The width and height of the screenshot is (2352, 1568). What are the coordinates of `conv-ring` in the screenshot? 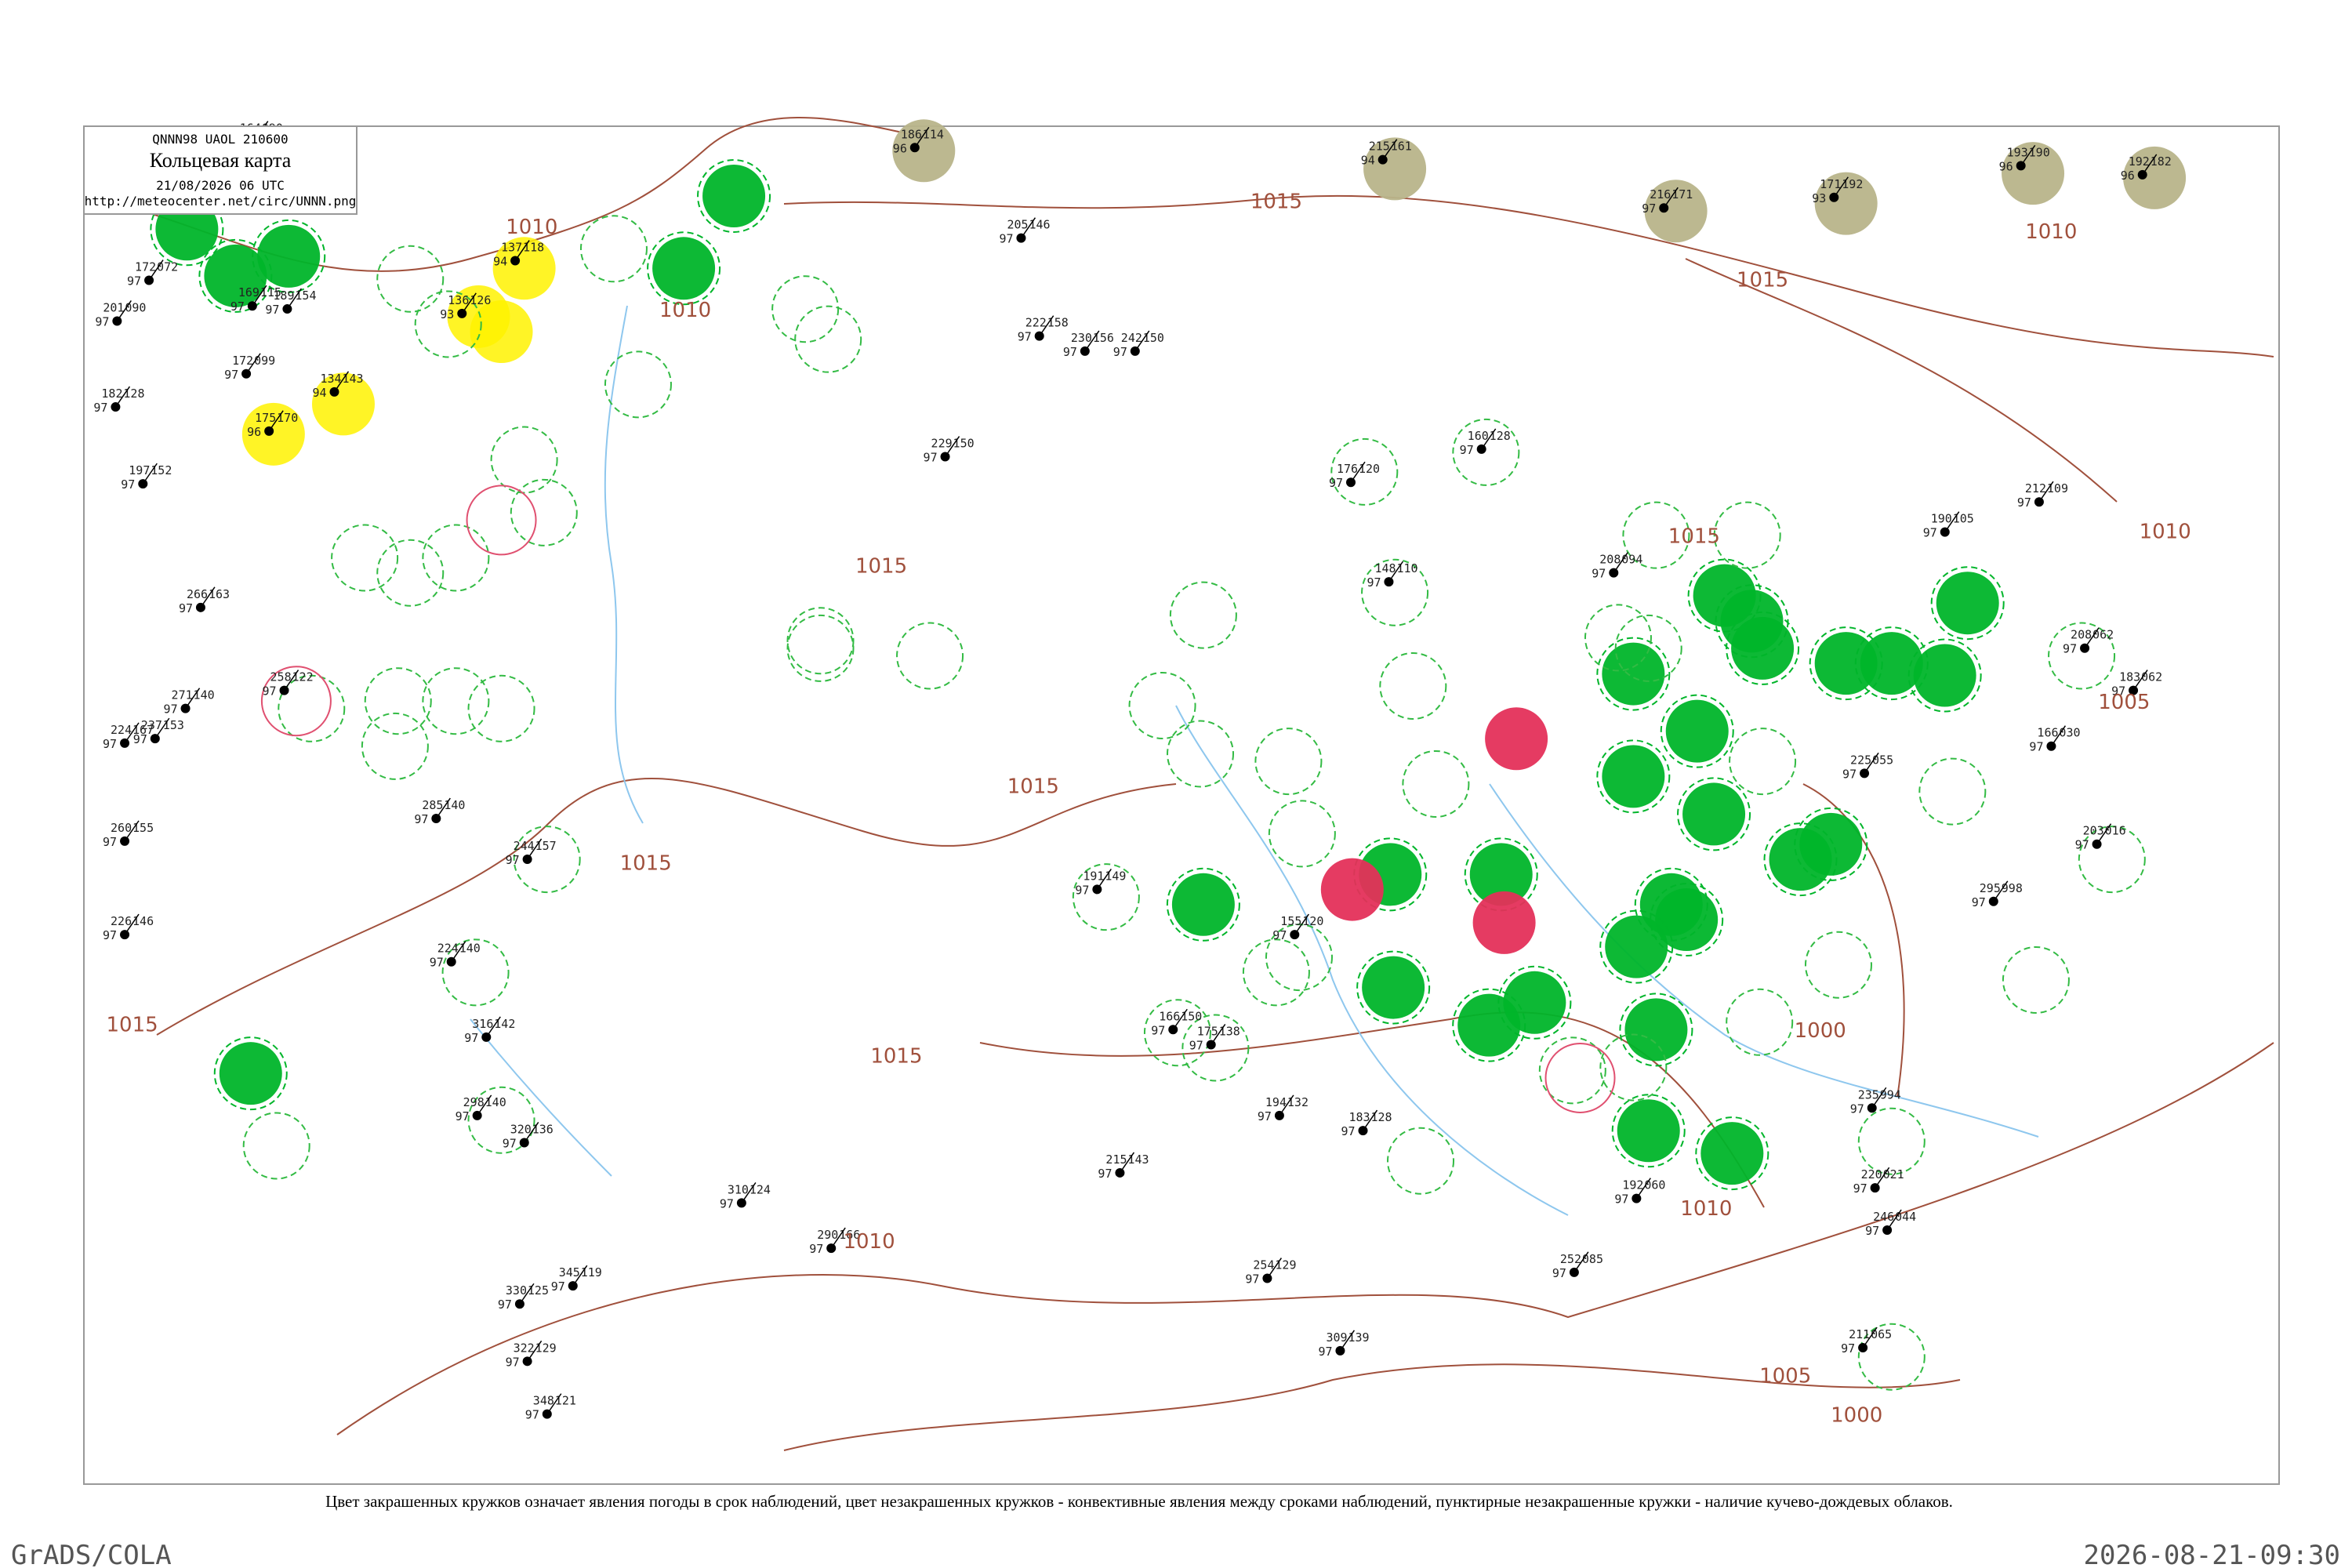 It's located at (502, 520).